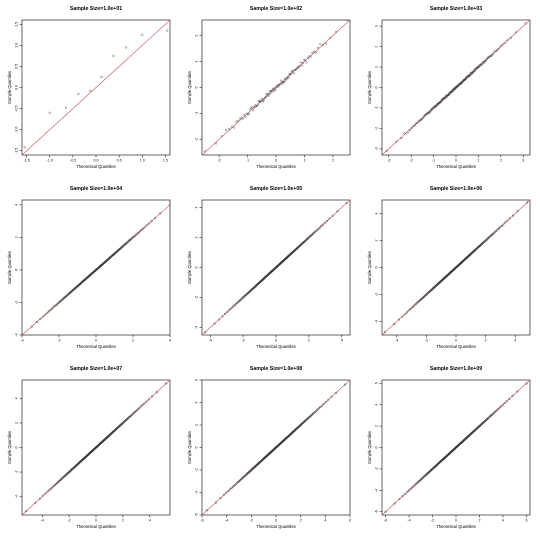  I want to click on y-tick-label: -1, so click(197, 113).